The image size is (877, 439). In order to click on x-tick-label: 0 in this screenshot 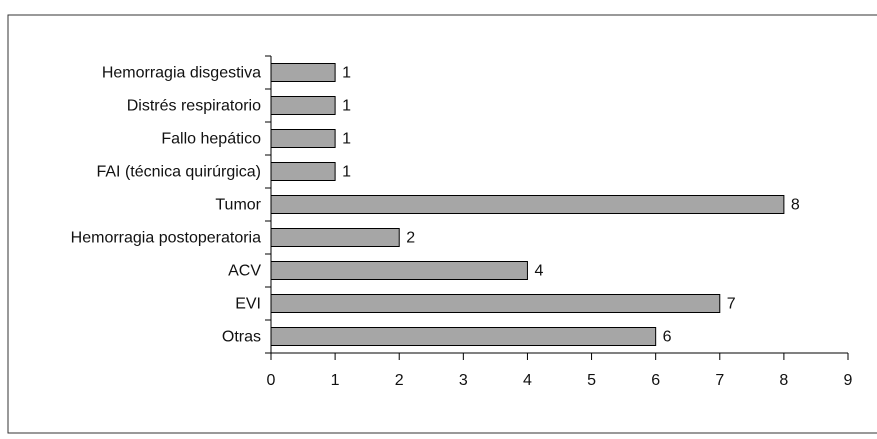, I will do `click(271, 380)`.